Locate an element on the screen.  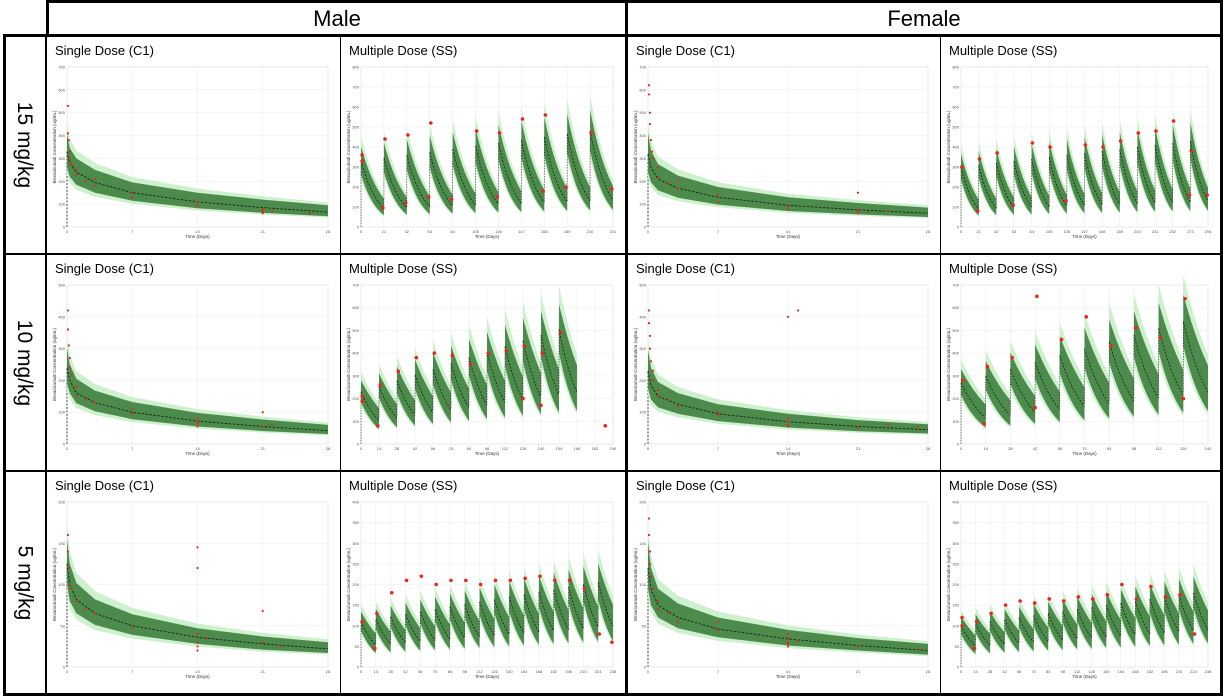
x-axis-label: Time (Days) is located at coordinates (197, 676).